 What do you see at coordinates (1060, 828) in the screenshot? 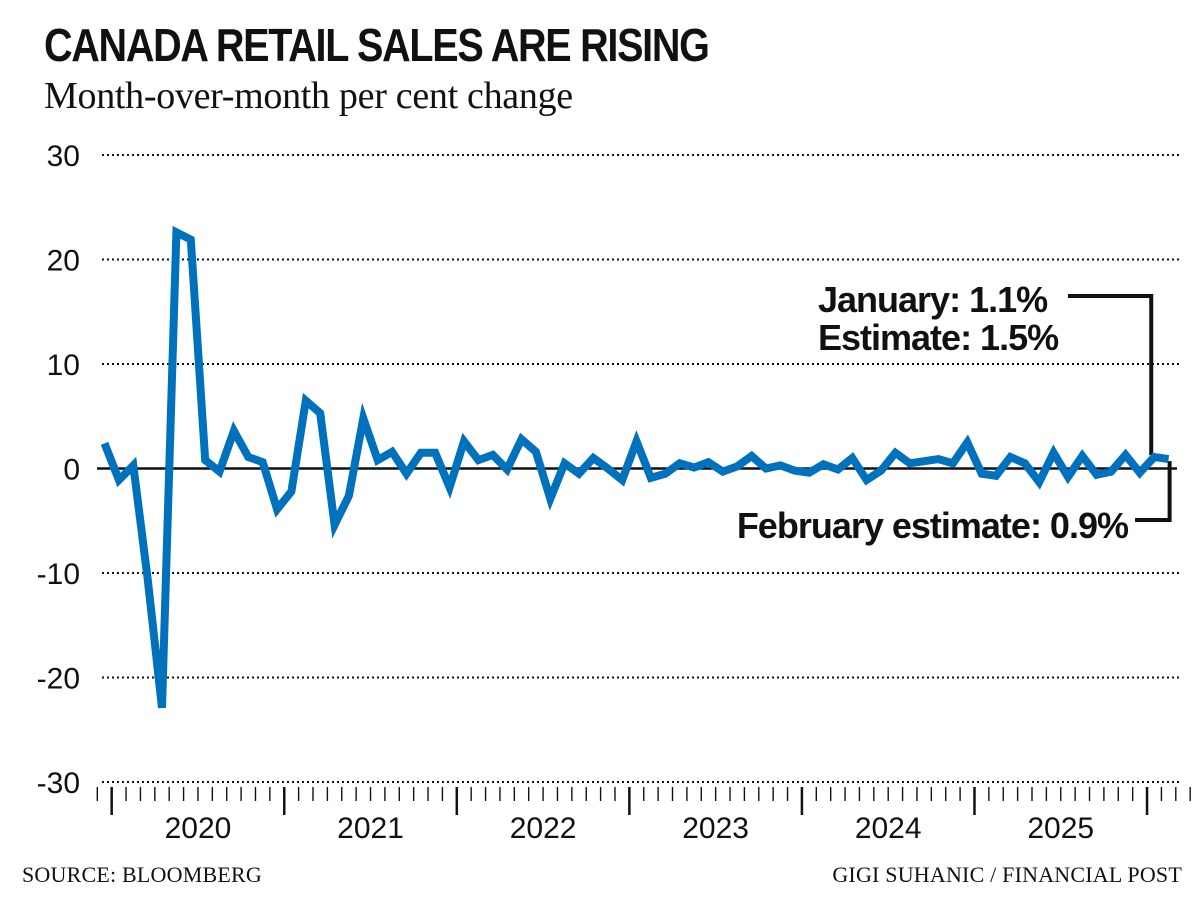
I see `x-tick-label: 2025` at bounding box center [1060, 828].